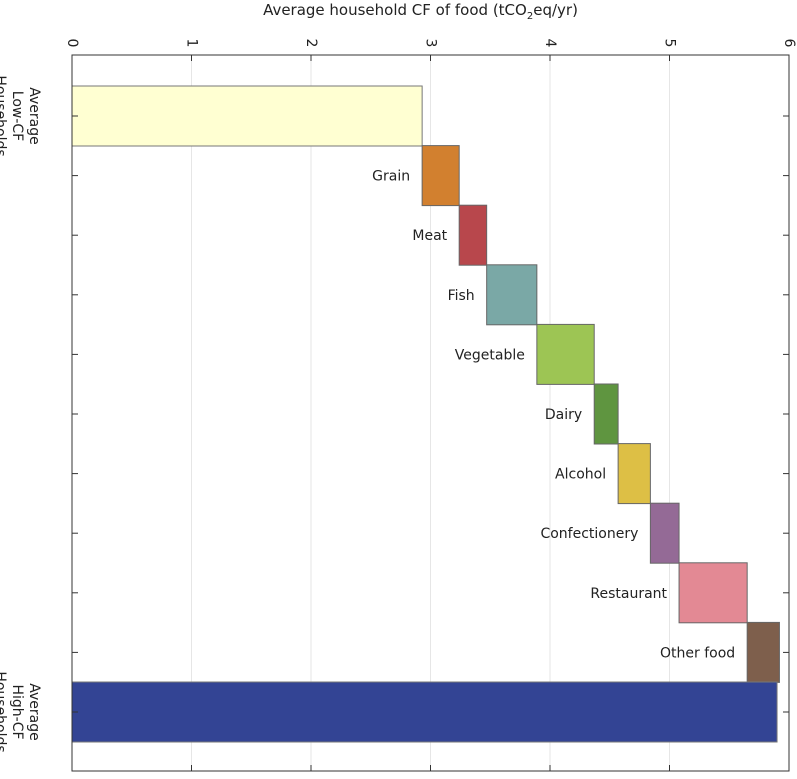  What do you see at coordinates (664, 533) in the screenshot?
I see `bar-confectionery` at bounding box center [664, 533].